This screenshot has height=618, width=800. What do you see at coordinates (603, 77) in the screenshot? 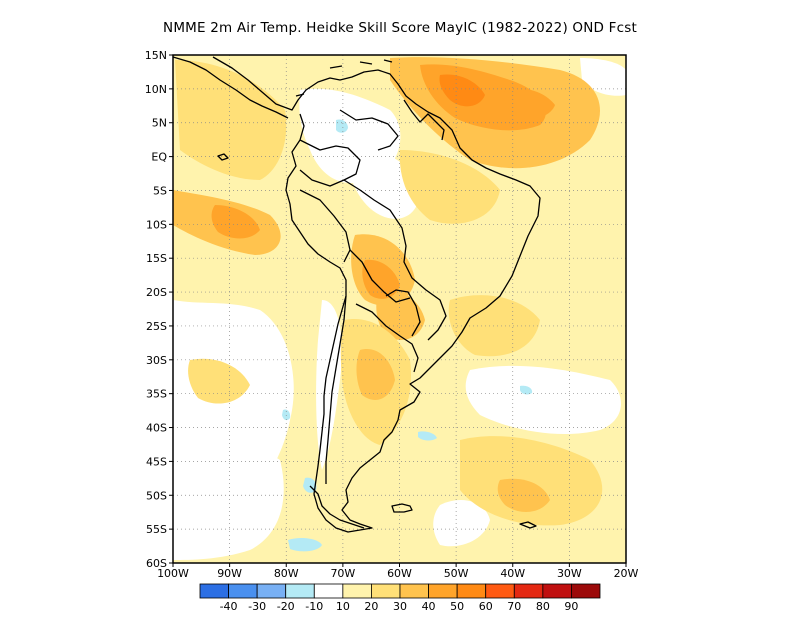
I see `field-white-ne-corner` at bounding box center [603, 77].